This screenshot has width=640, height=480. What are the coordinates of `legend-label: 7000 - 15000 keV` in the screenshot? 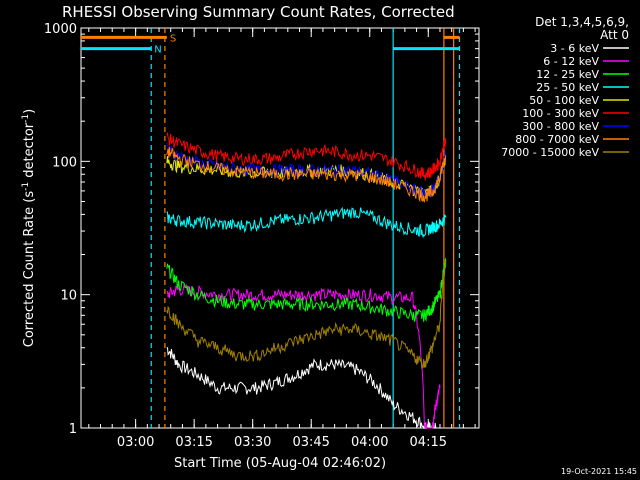 It's located at (550, 152).